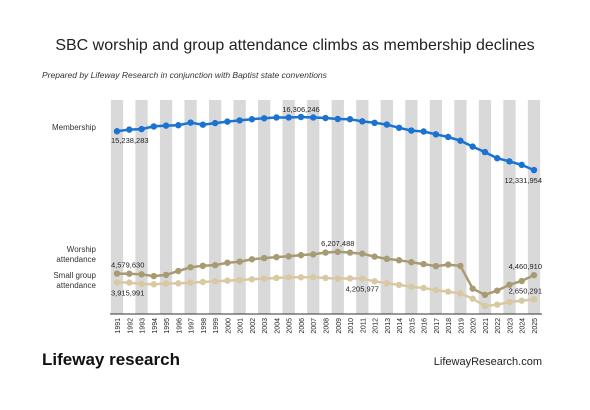  What do you see at coordinates (376, 326) in the screenshot?
I see `x-tick-label: 2012` at bounding box center [376, 326].